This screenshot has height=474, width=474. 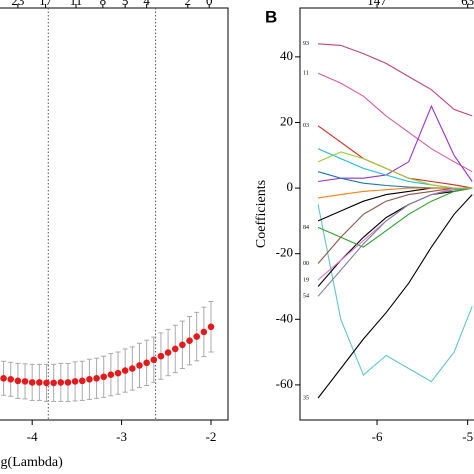 What do you see at coordinates (306, 280) in the screenshot?
I see `line-label: 19` at bounding box center [306, 280].